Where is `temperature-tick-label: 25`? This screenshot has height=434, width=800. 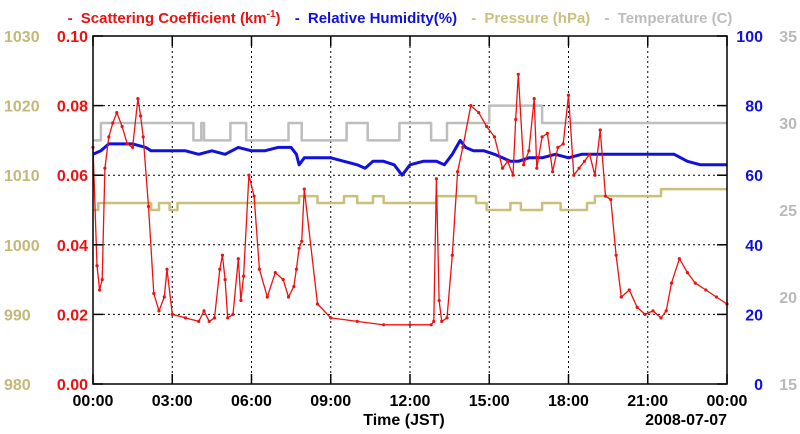 temperature-tick-label: 25 is located at coordinates (788, 211).